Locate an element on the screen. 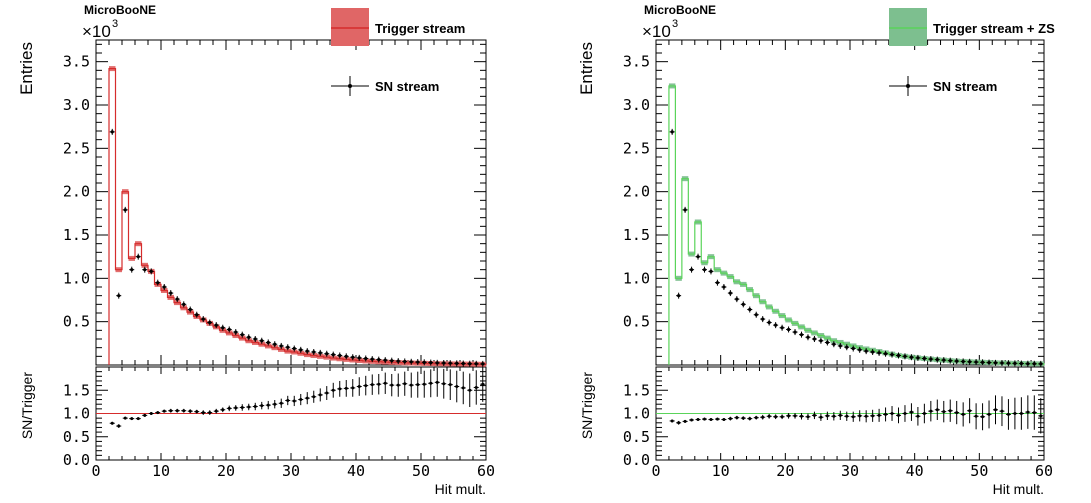  legend: Trigger stream + ZS SN stream is located at coordinates (972, 52).